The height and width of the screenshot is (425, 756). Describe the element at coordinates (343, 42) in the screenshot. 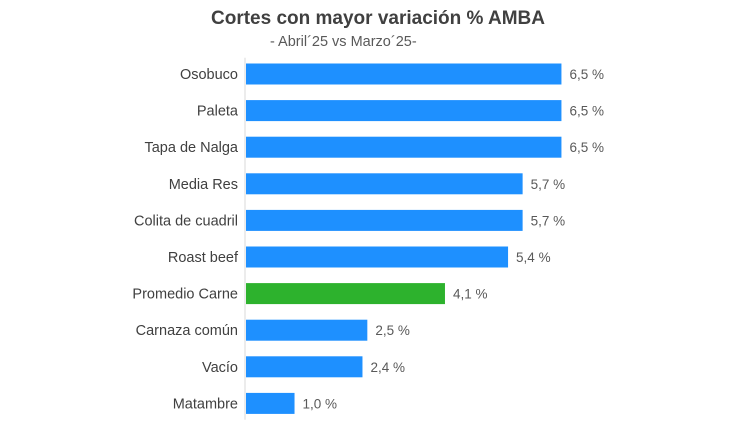

I see `chart-subtitle: - Abril´25 vs Marzo´25-` at that location.